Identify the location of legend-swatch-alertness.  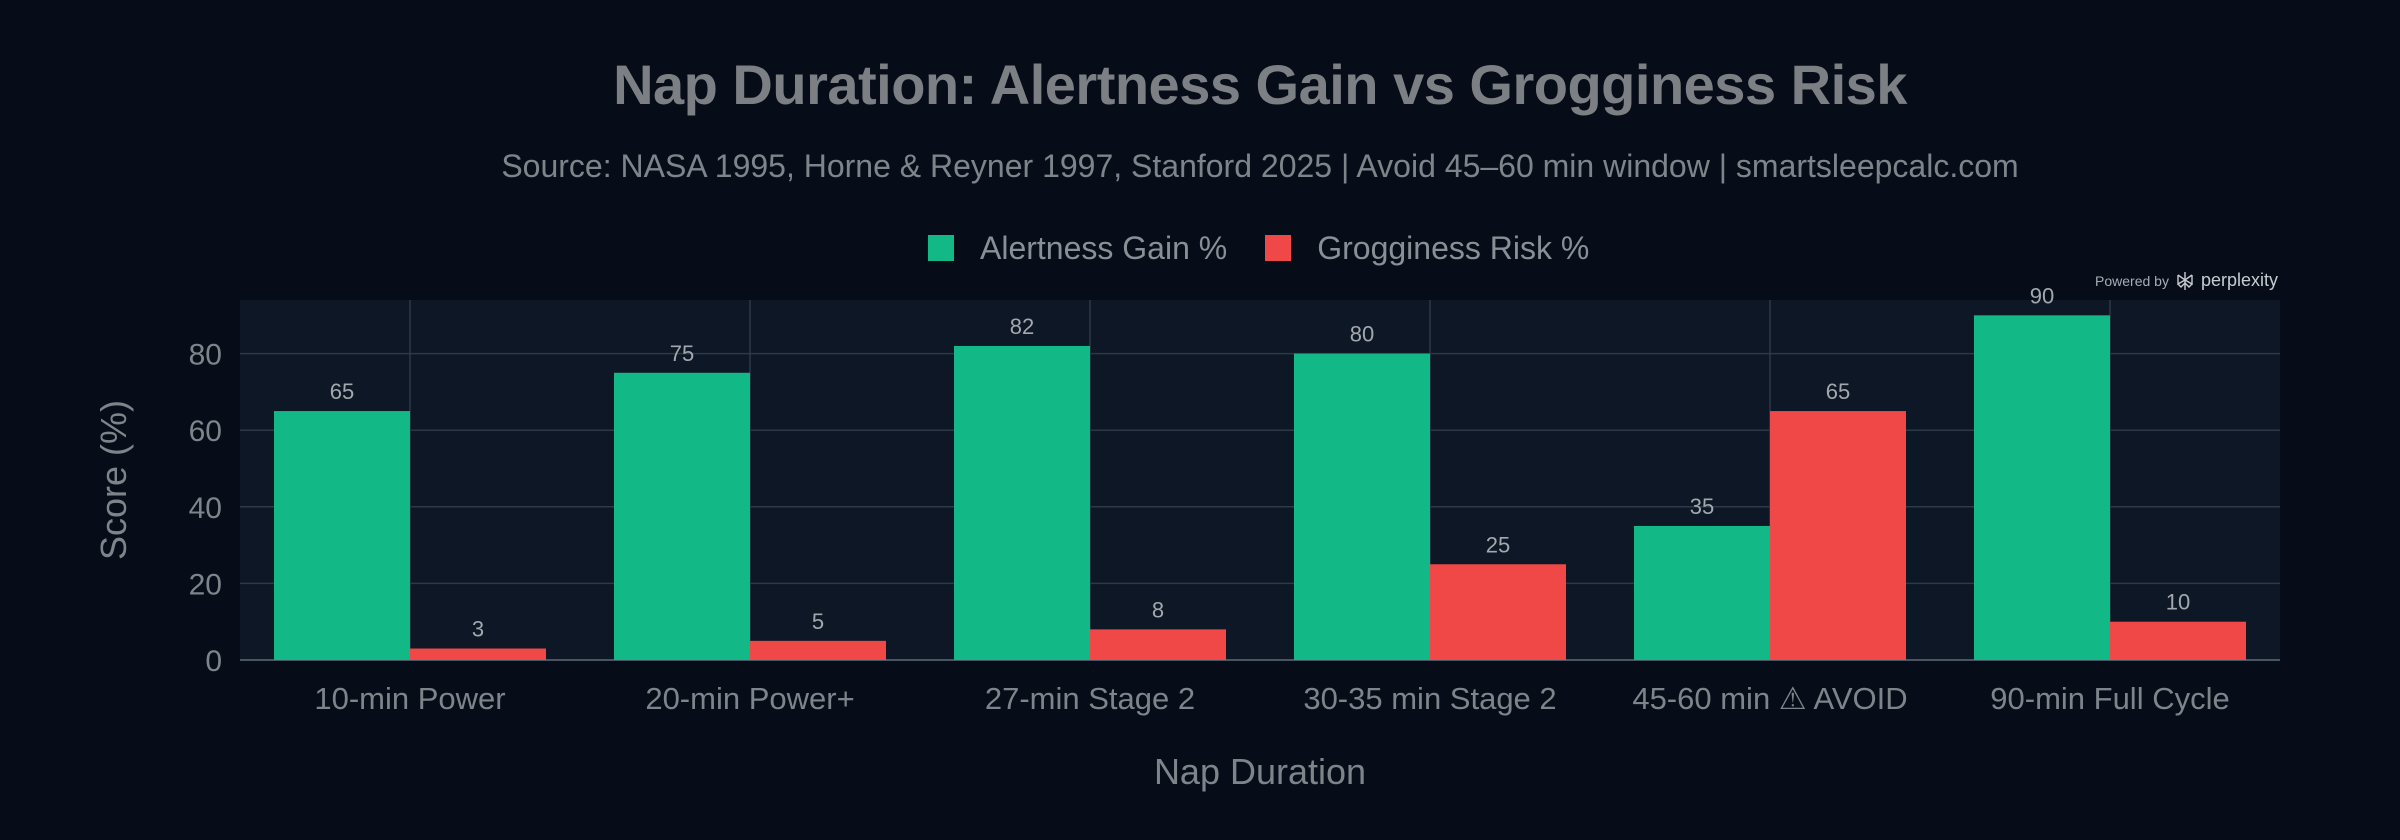
(941, 248).